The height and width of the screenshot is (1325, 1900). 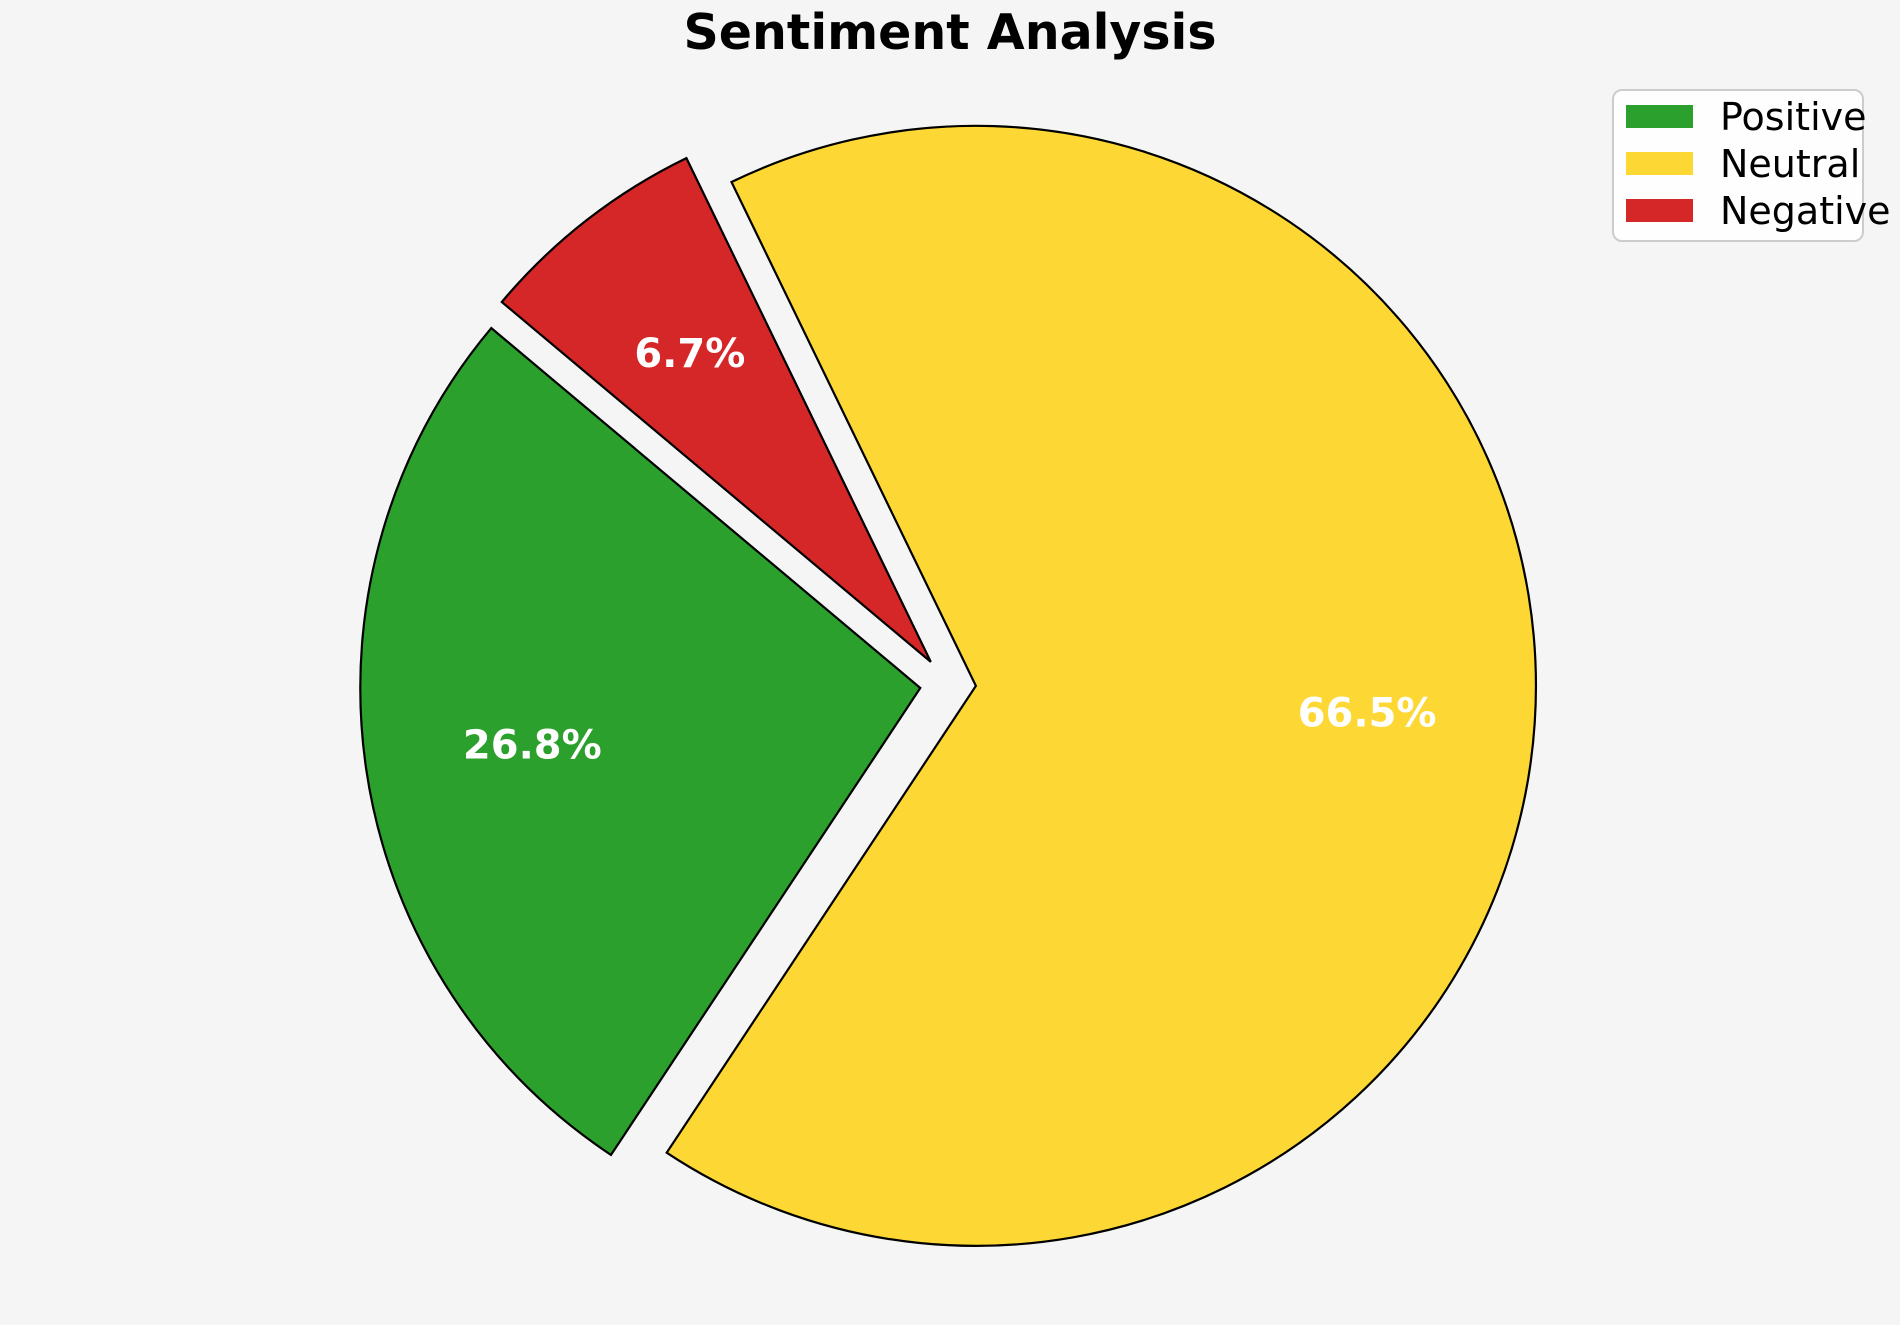 What do you see at coordinates (1805, 210) in the screenshot?
I see `legend-label-negative: Negative` at bounding box center [1805, 210].